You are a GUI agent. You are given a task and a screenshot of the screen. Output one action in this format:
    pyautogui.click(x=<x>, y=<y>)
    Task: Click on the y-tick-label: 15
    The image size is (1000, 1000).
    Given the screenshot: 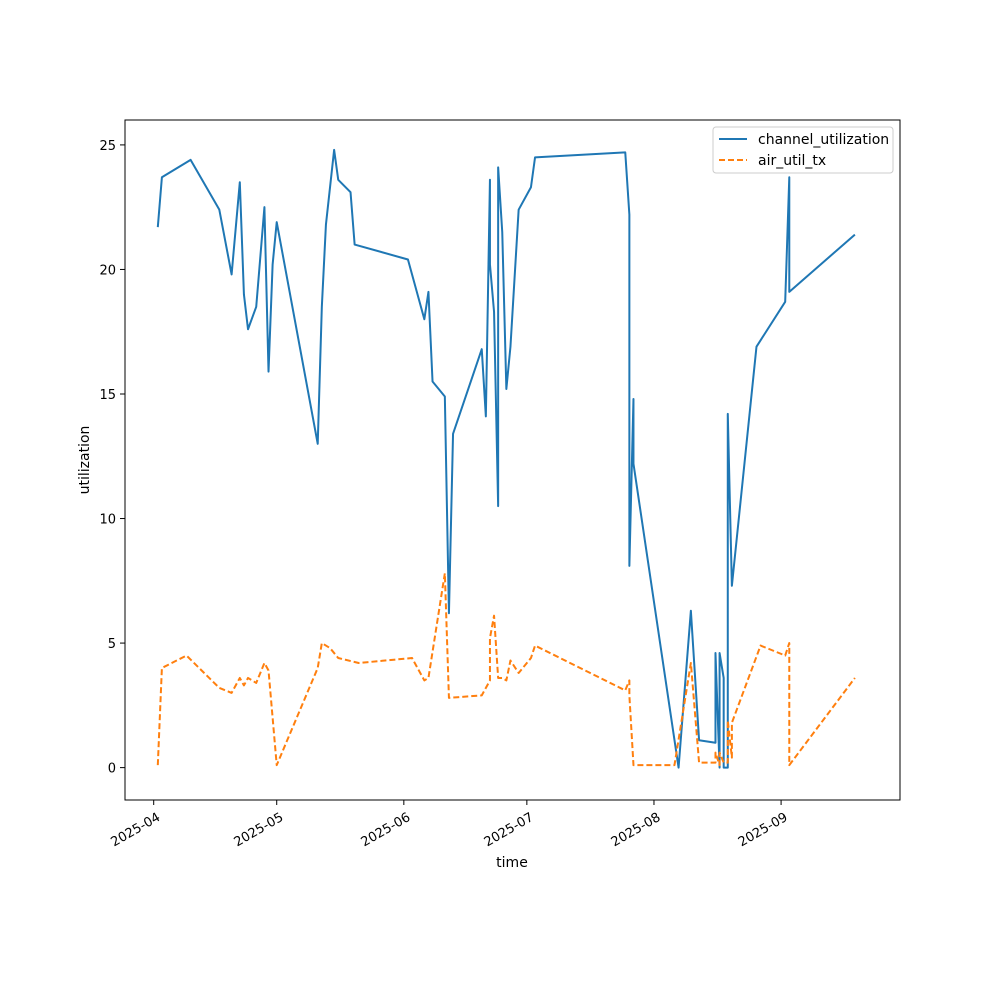 What is the action you would take?
    pyautogui.click(x=107, y=395)
    